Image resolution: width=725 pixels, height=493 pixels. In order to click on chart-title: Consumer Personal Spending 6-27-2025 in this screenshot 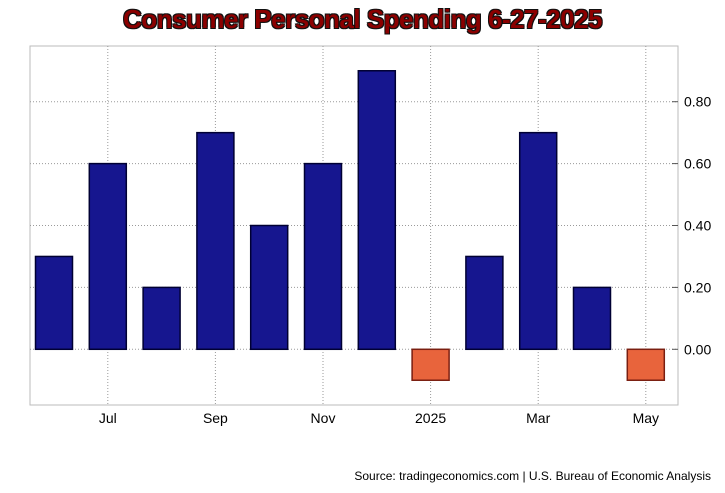, I will do `click(362, 19)`.